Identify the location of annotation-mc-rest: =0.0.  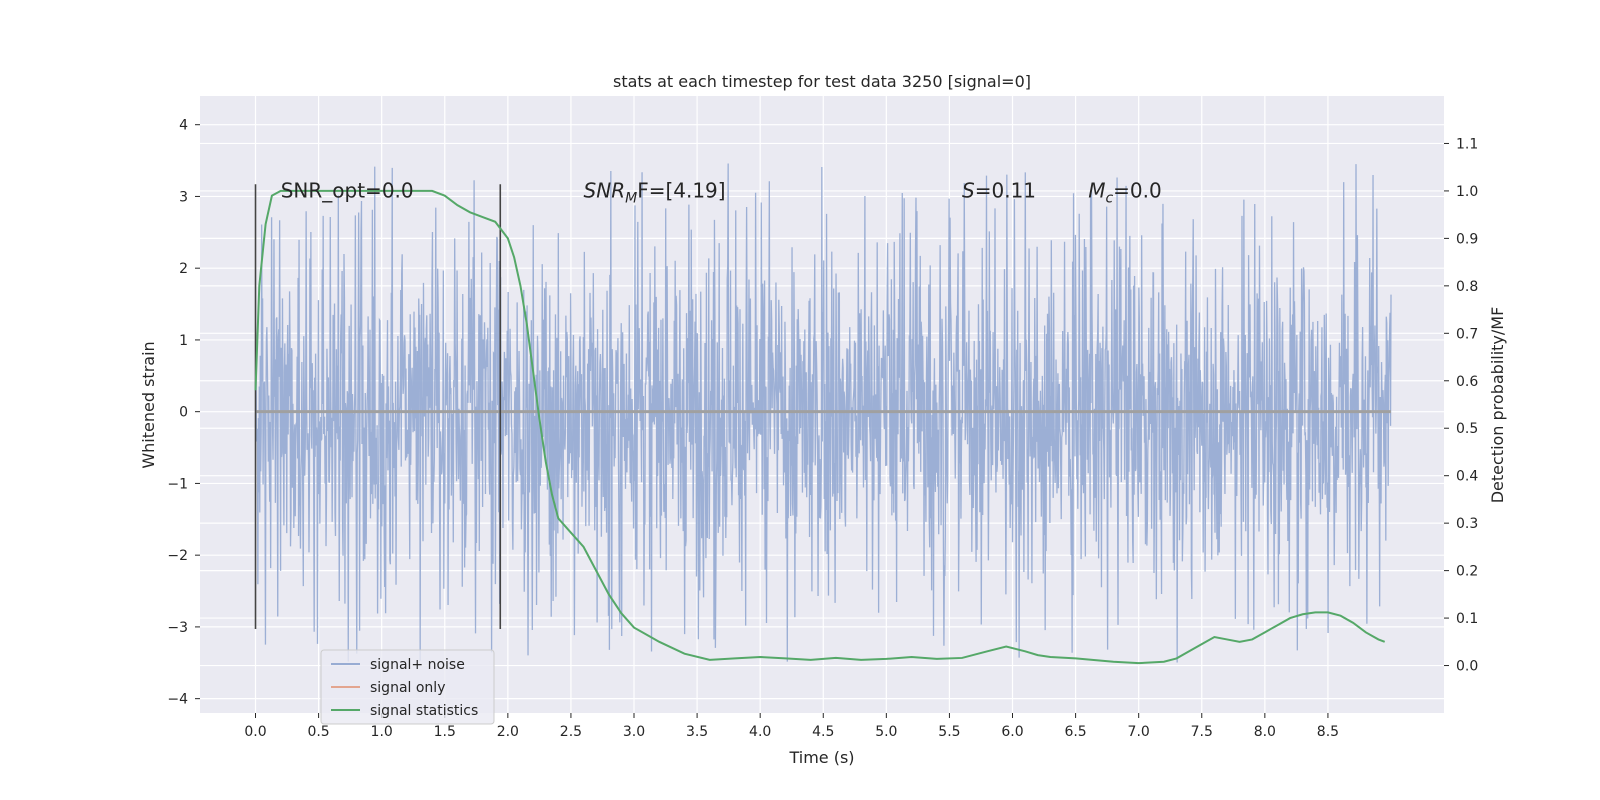
(1137, 190).